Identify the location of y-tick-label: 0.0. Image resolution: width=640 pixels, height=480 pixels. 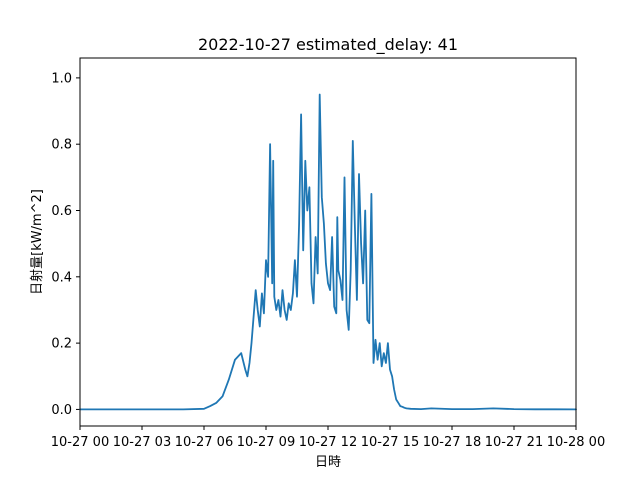
(61, 410).